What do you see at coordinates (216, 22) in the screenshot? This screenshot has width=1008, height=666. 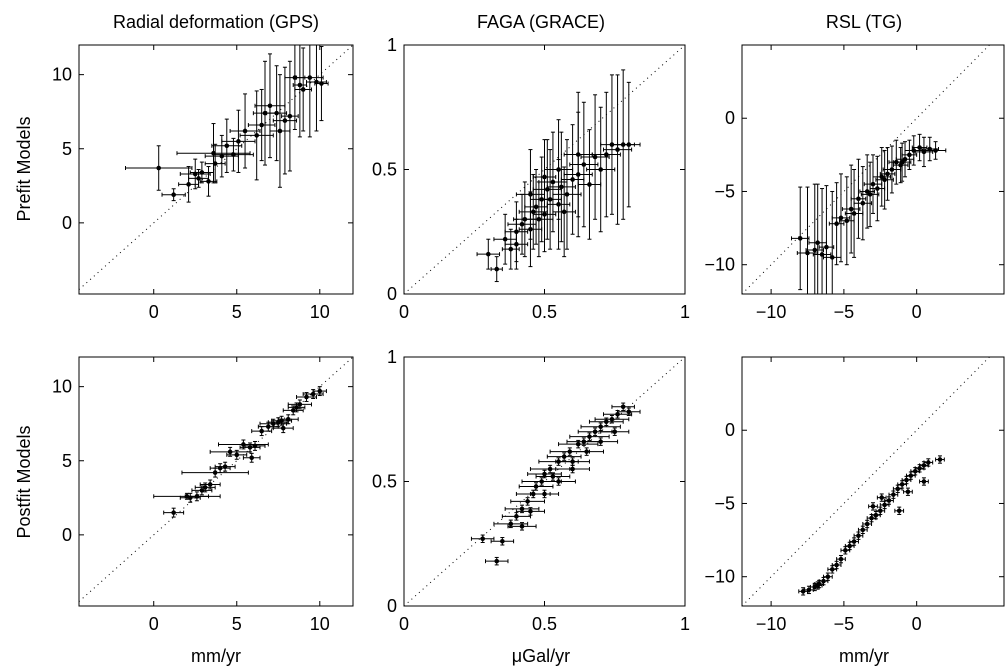 I see `column-title-gps: Radial deformation (GPS)` at bounding box center [216, 22].